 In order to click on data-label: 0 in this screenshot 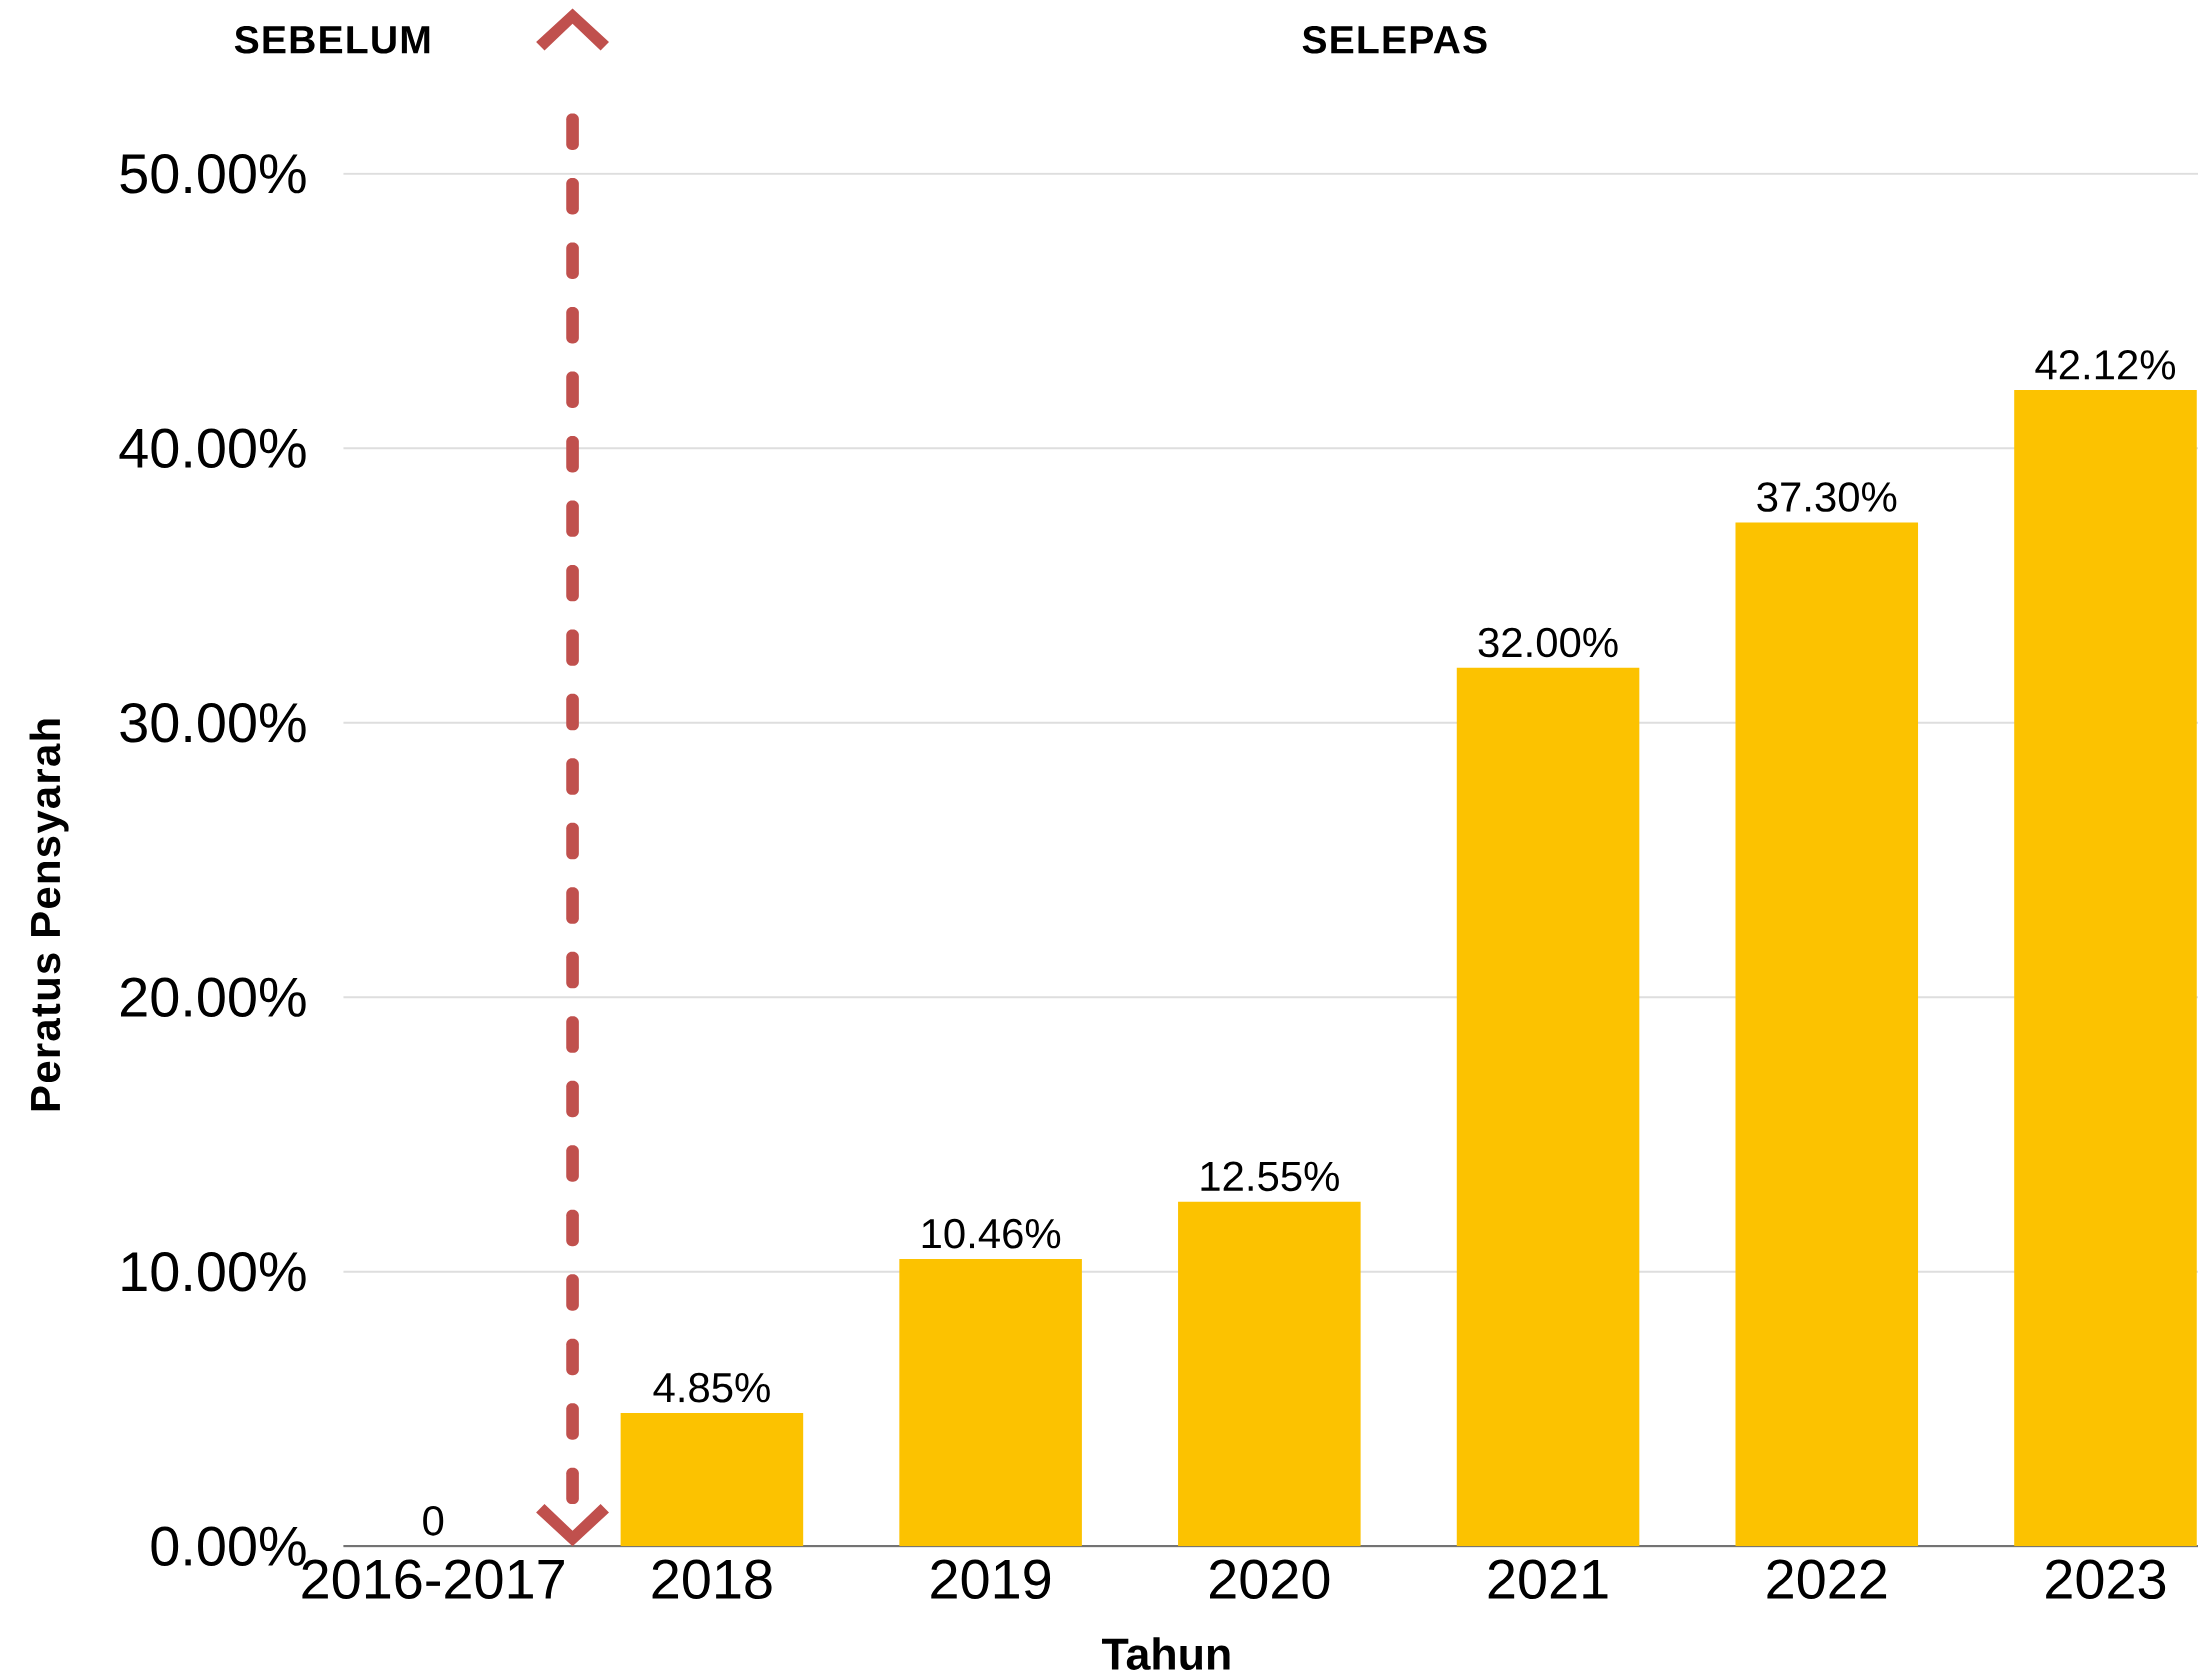, I will do `click(433, 1521)`.